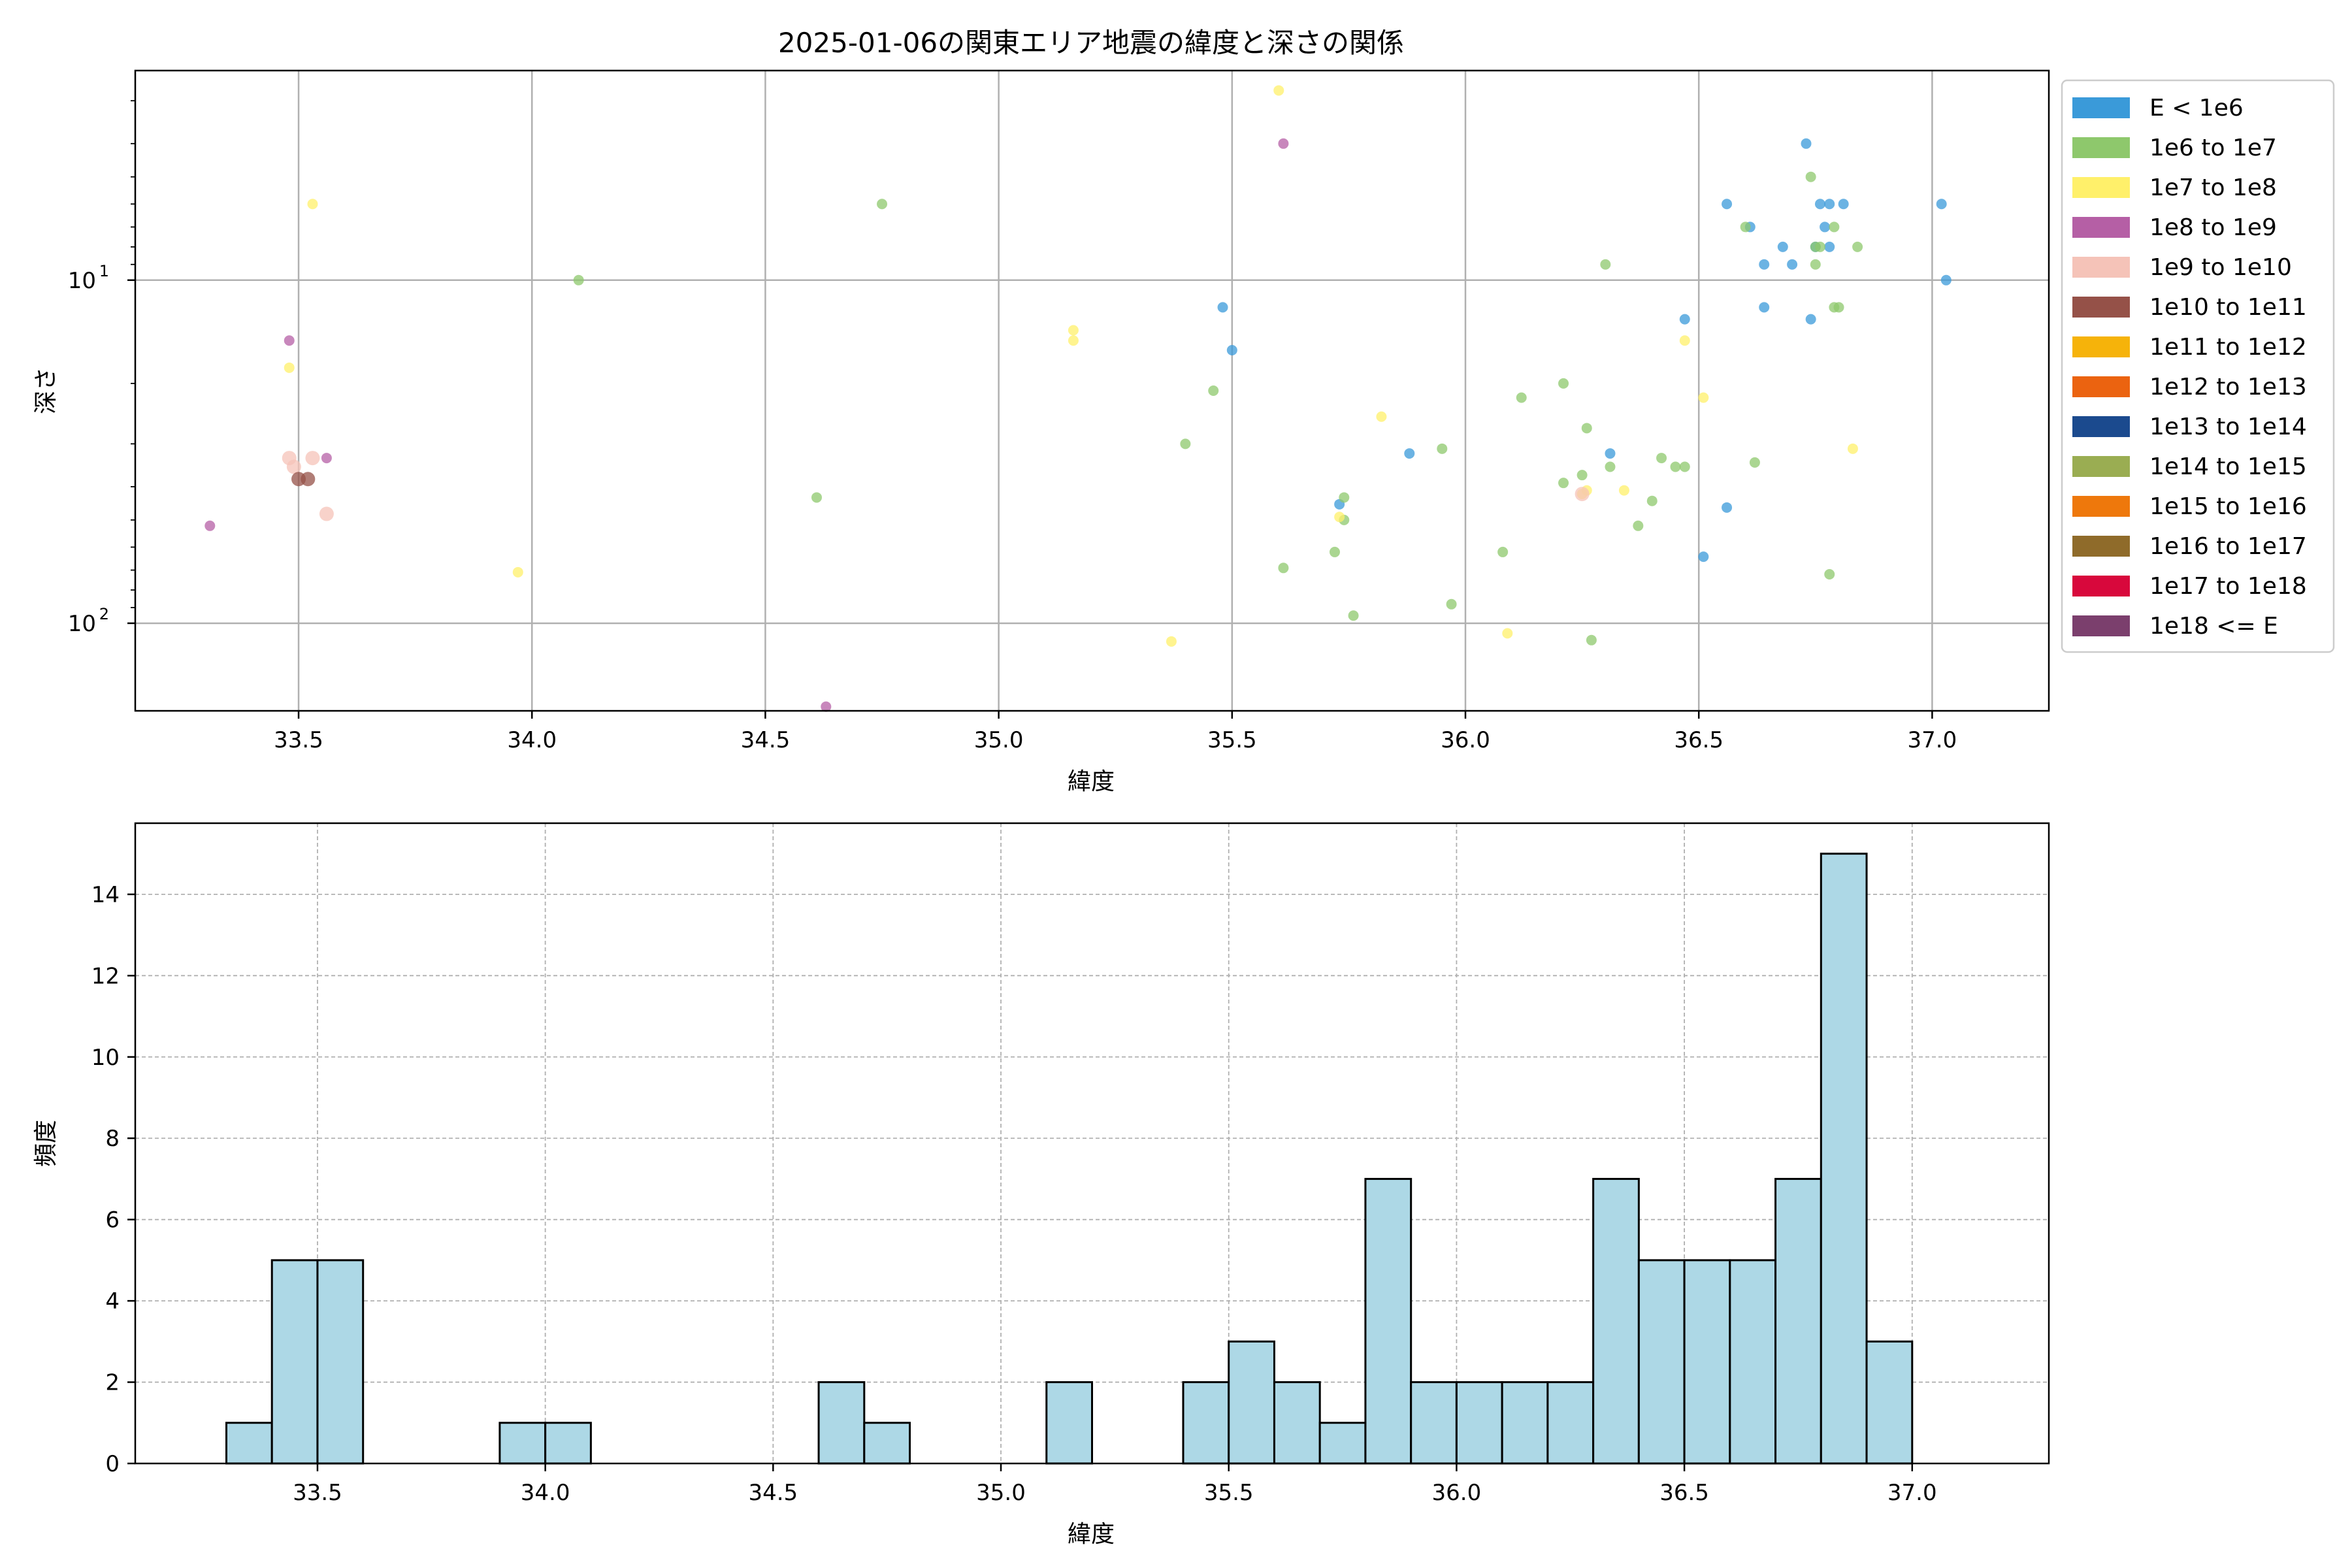 The image size is (2352, 1568). I want to click on legend-label: 1e10 to 1e11, so click(2228, 307).